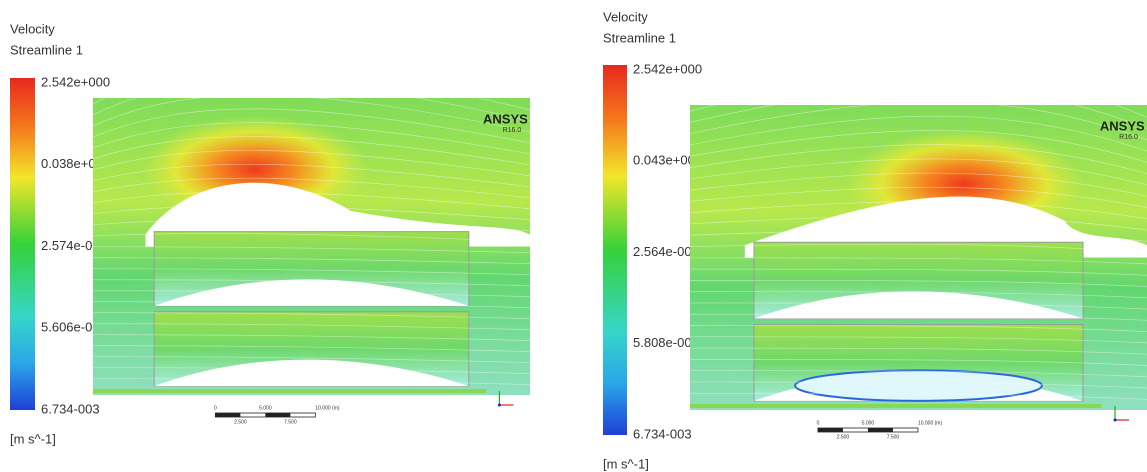 Image resolution: width=1147 pixels, height=472 pixels. Describe the element at coordinates (666, 251) in the screenshot. I see `legend-label: 2.564e-001` at that location.